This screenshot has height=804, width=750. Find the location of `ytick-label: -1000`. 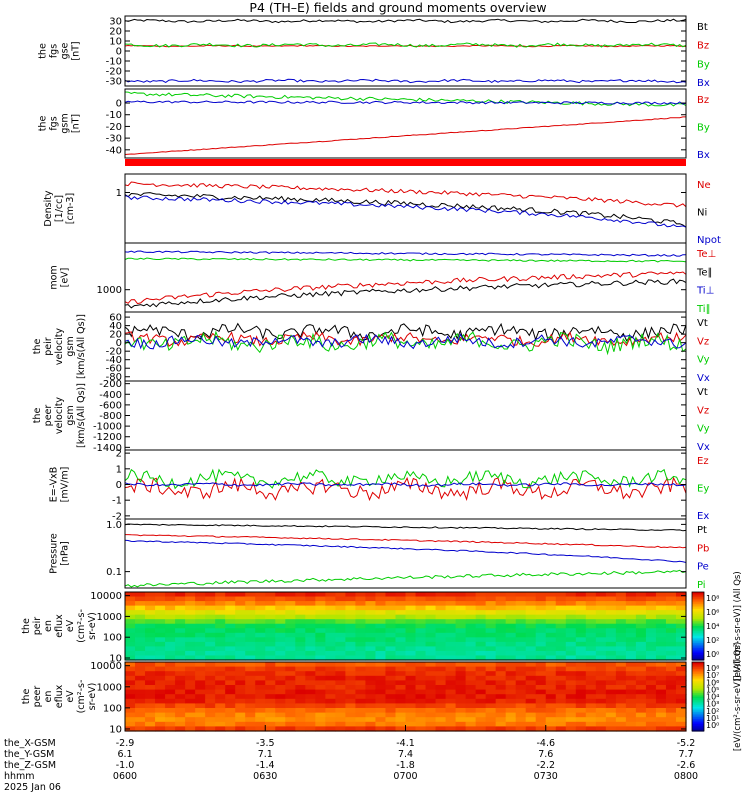

ytick-label: -1000 is located at coordinates (107, 427).